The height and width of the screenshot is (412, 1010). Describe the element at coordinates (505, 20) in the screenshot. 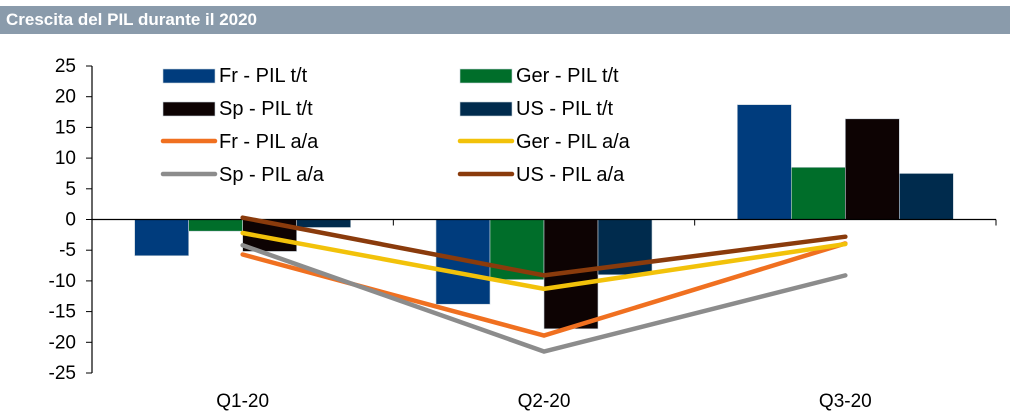

I see `chart-title: Crescita del PIL durante il 2020` at that location.